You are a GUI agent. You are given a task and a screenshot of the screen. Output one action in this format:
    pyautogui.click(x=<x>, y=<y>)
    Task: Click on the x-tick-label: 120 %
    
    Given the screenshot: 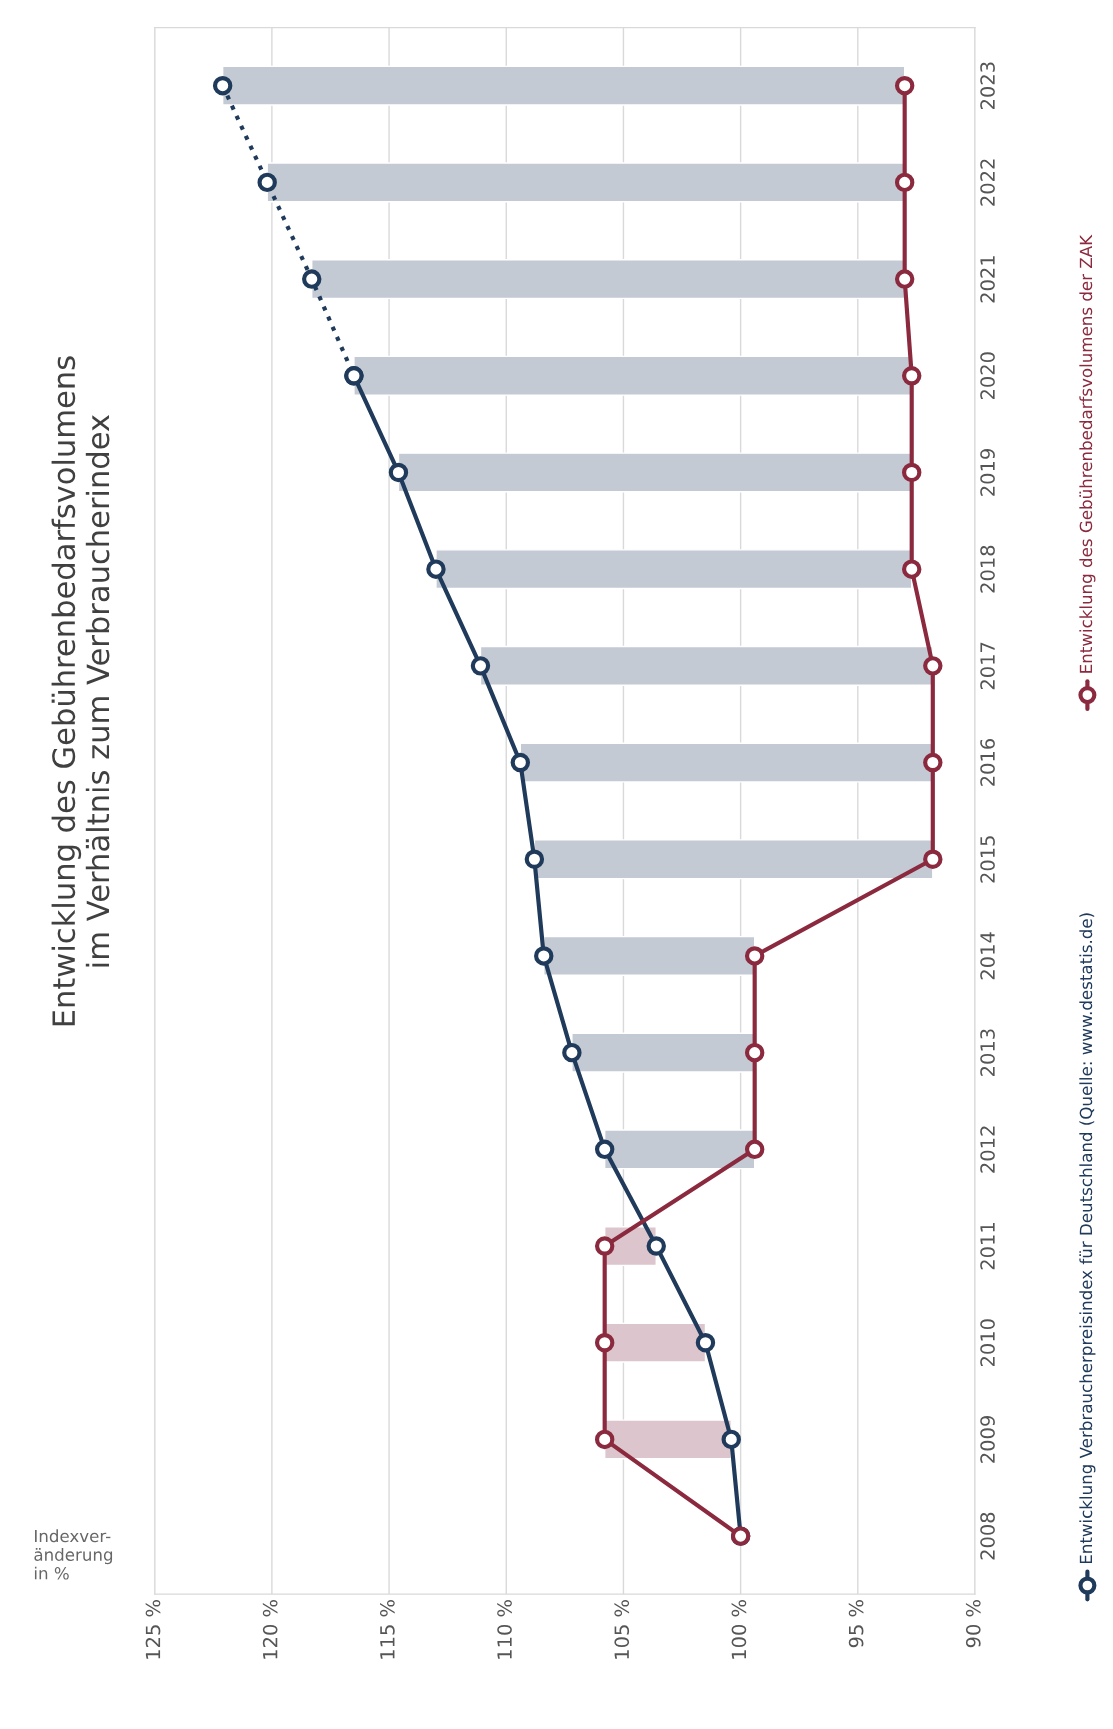 What is the action you would take?
    pyautogui.click(x=270, y=1629)
    